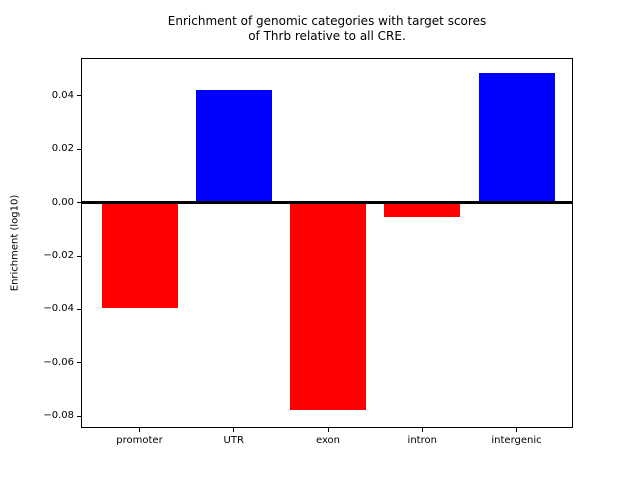 The height and width of the screenshot is (480, 640). Describe the element at coordinates (327, 36) in the screenshot. I see `chart-title-line2: of Thrb relative to all CRE.` at that location.